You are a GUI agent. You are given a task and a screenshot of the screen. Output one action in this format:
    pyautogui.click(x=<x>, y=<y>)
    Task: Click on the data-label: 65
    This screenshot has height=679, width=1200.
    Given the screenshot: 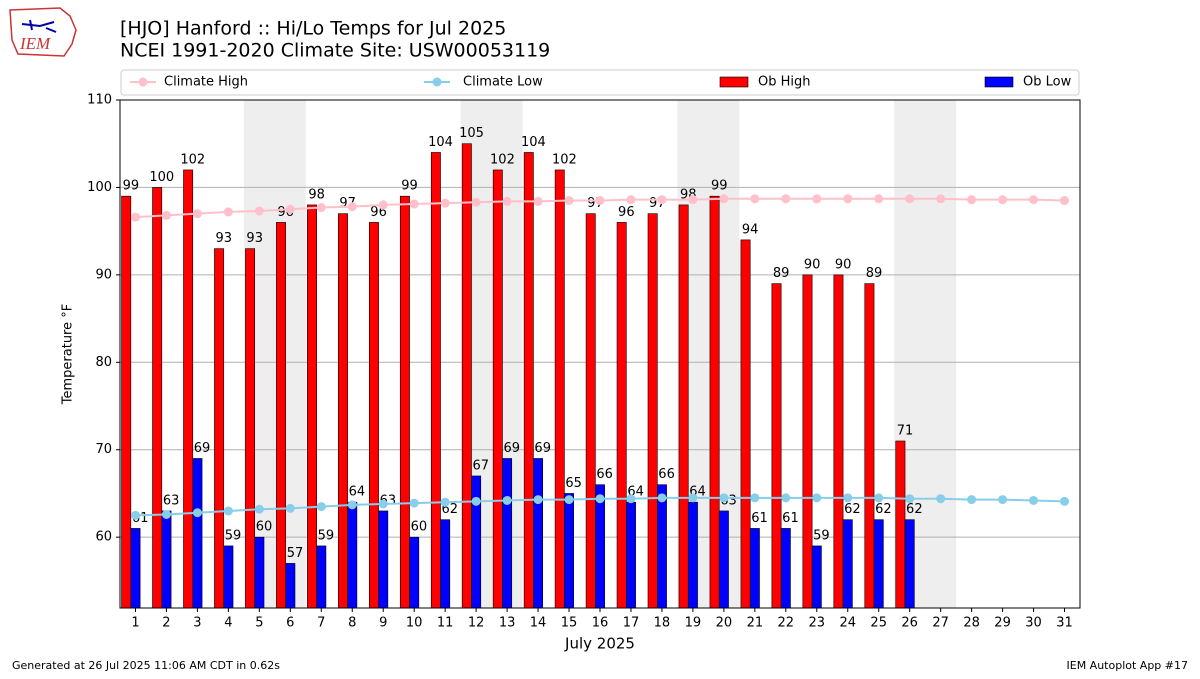 What is the action you would take?
    pyautogui.click(x=573, y=483)
    